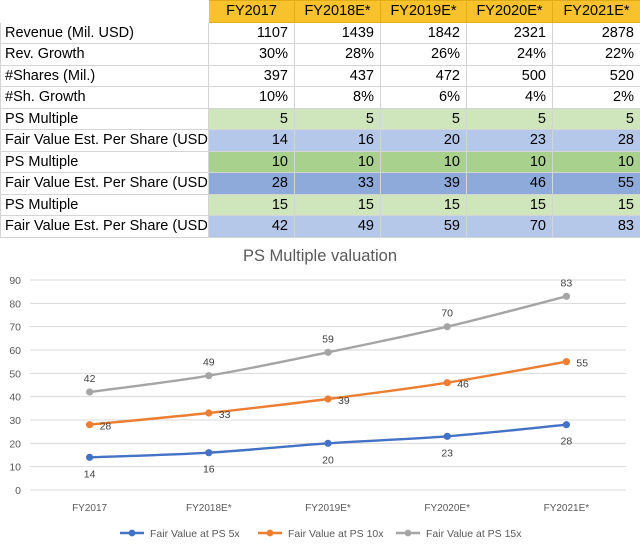 This screenshot has width=640, height=557. Describe the element at coordinates (15, 351) in the screenshot. I see `y-tick-label: 60` at that location.